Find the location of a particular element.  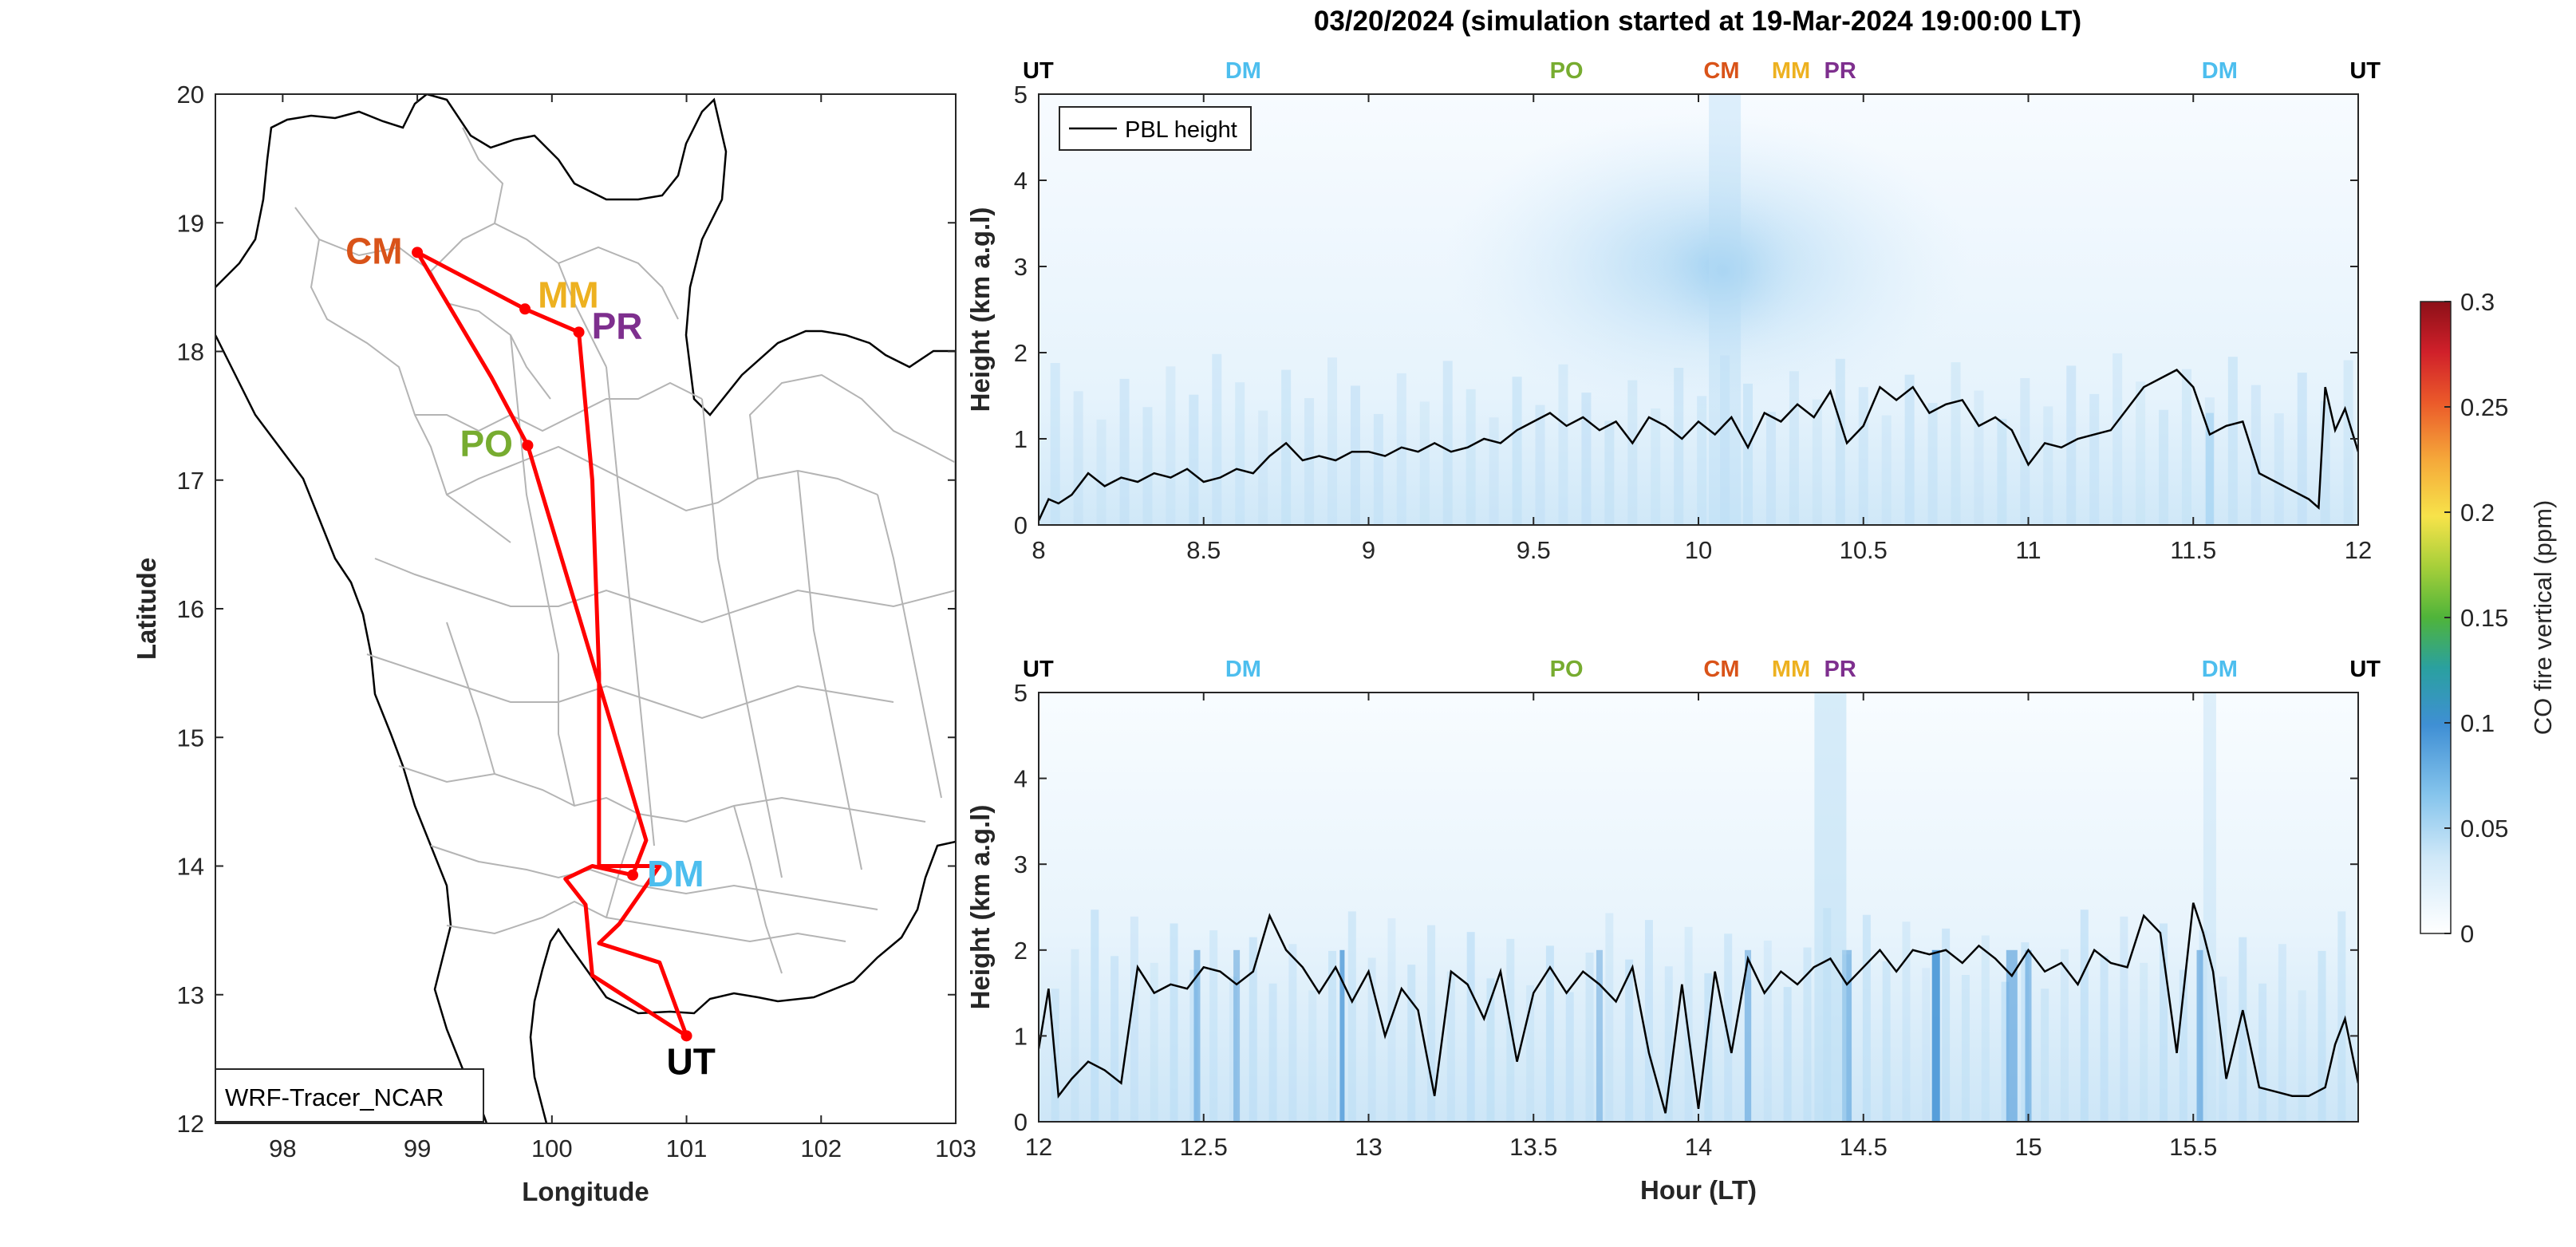

route-line is located at coordinates (551, 644).